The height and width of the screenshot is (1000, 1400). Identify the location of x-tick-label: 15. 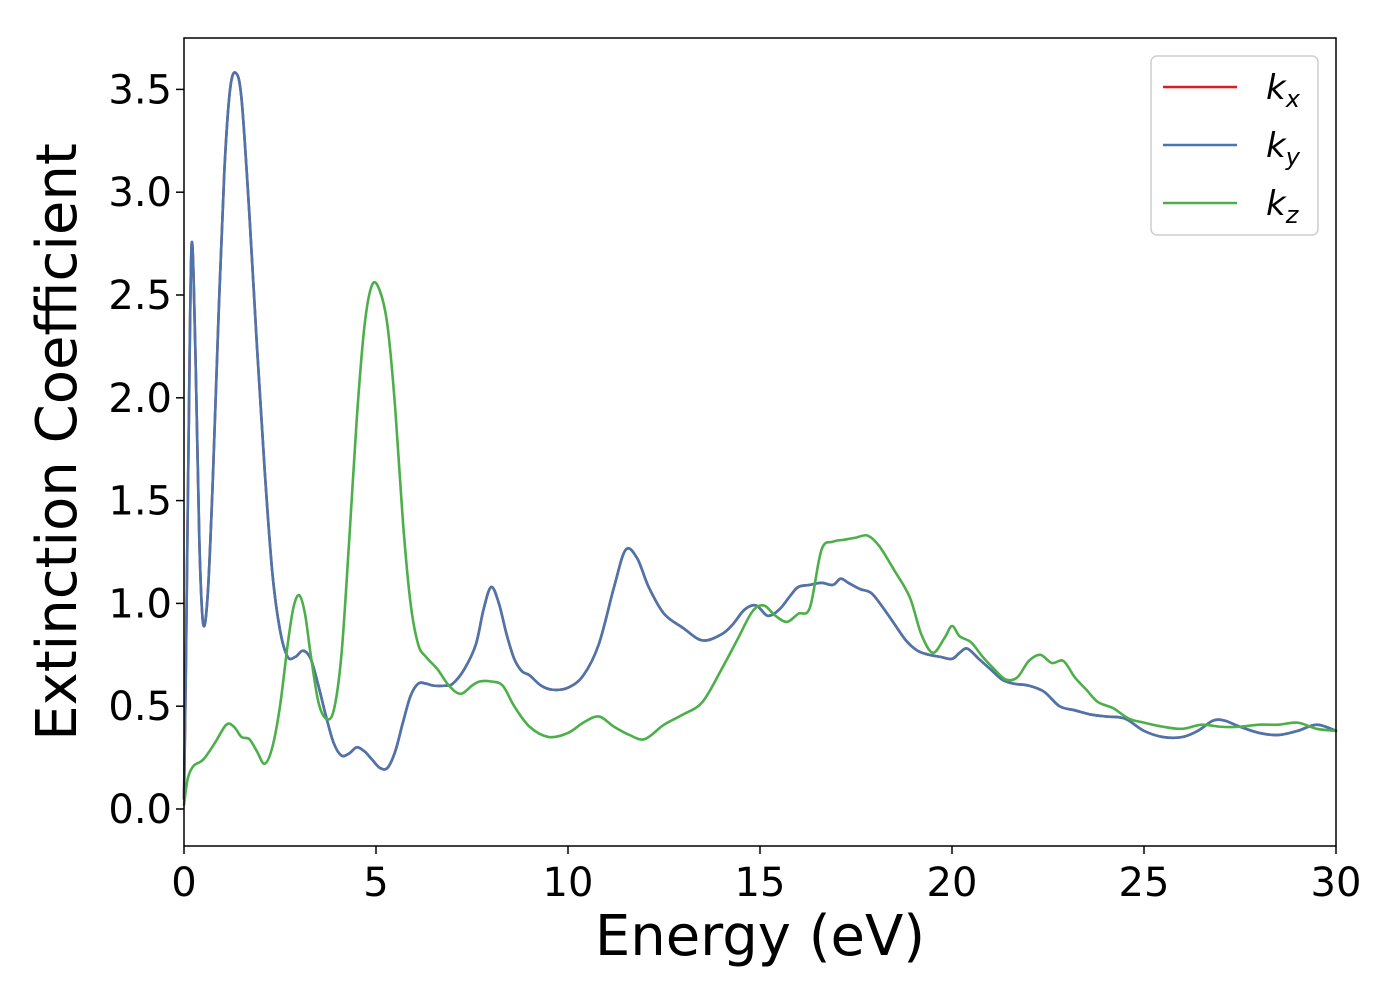
(760, 883).